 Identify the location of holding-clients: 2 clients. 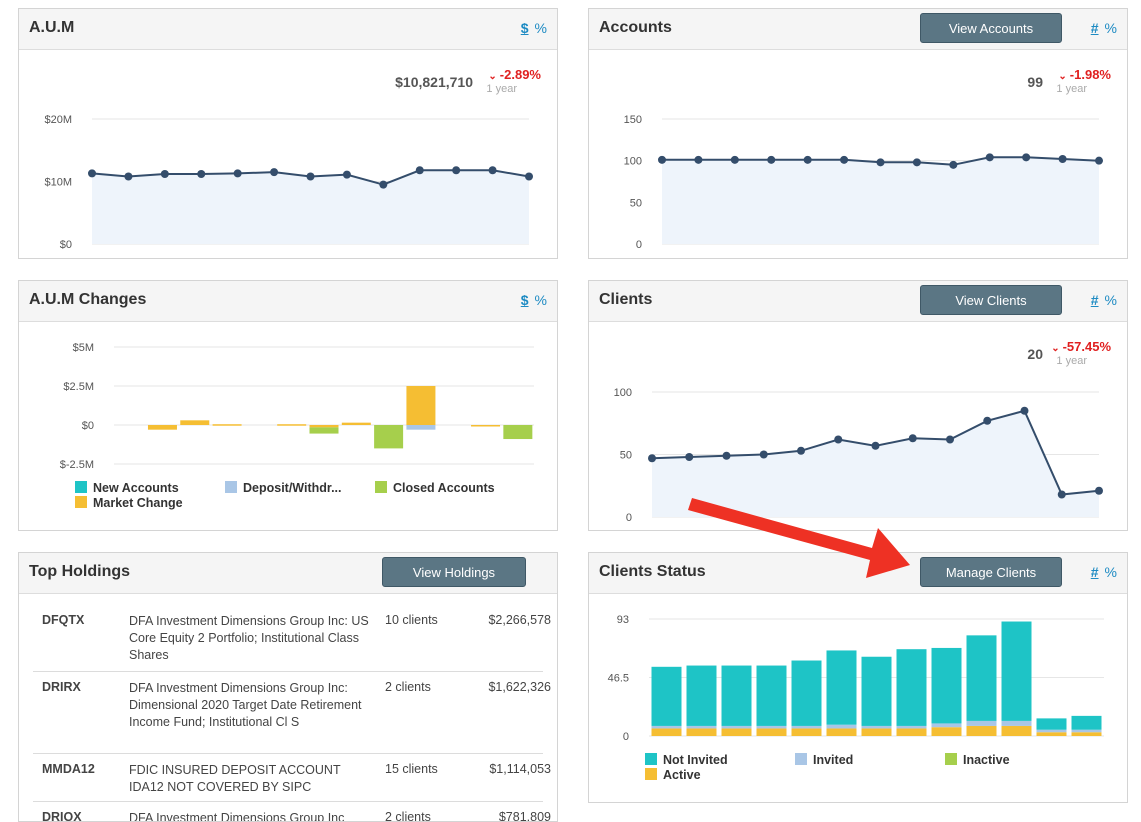
(408, 687).